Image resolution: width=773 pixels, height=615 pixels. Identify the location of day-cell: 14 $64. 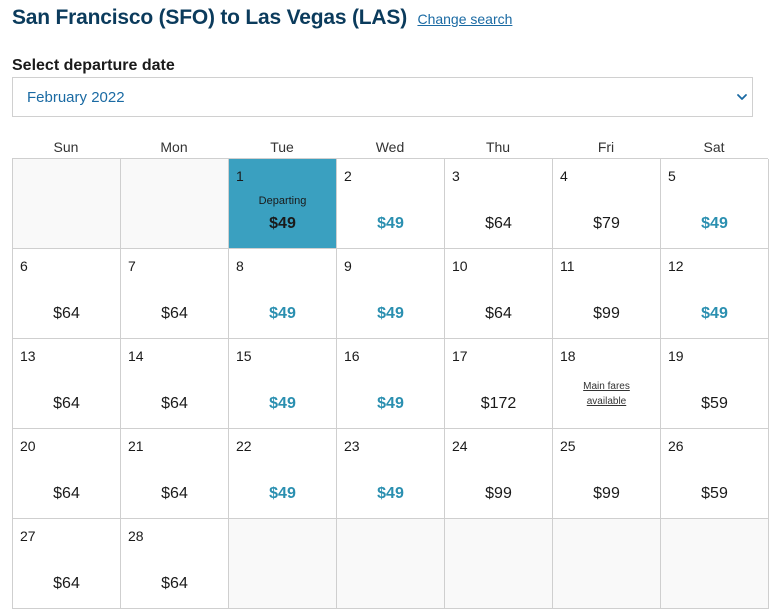
(175, 384).